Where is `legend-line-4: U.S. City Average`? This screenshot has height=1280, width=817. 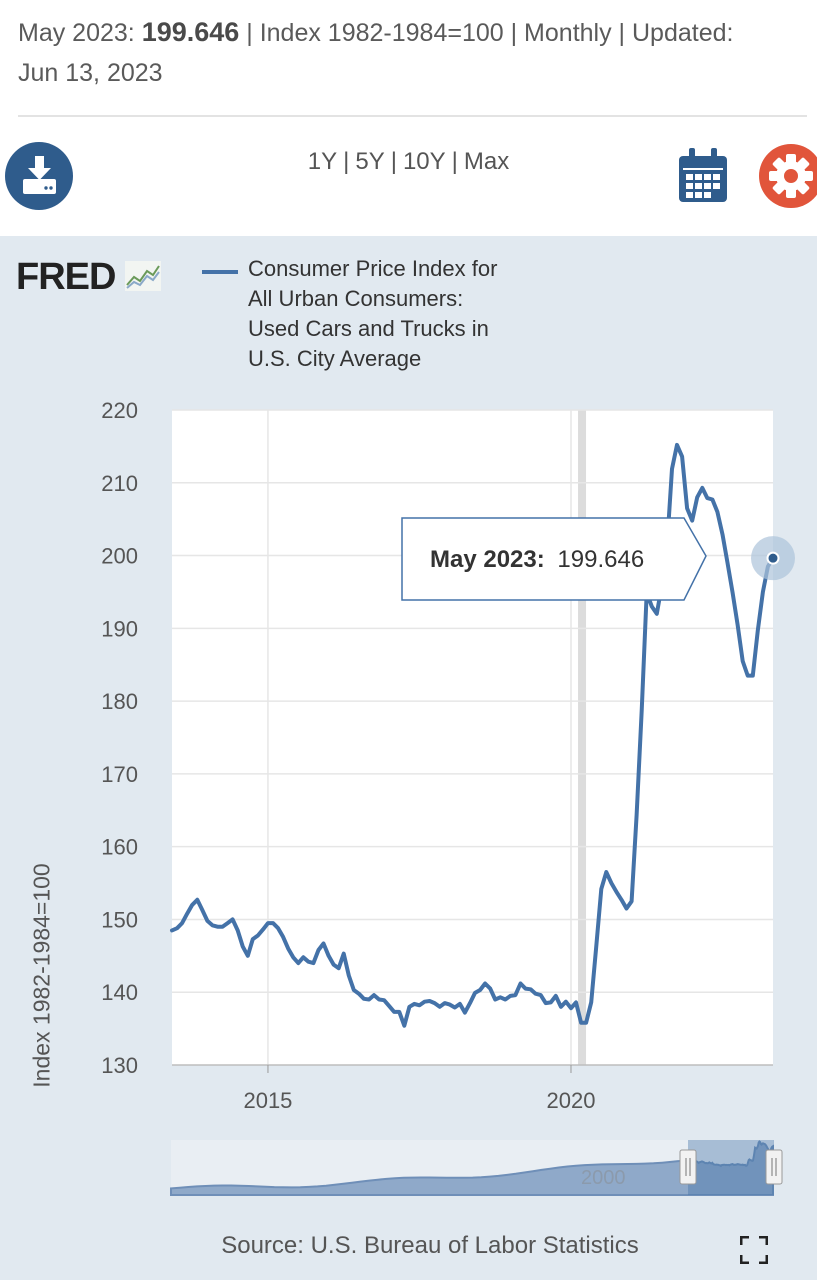
legend-line-4: U.S. City Average is located at coordinates (335, 358).